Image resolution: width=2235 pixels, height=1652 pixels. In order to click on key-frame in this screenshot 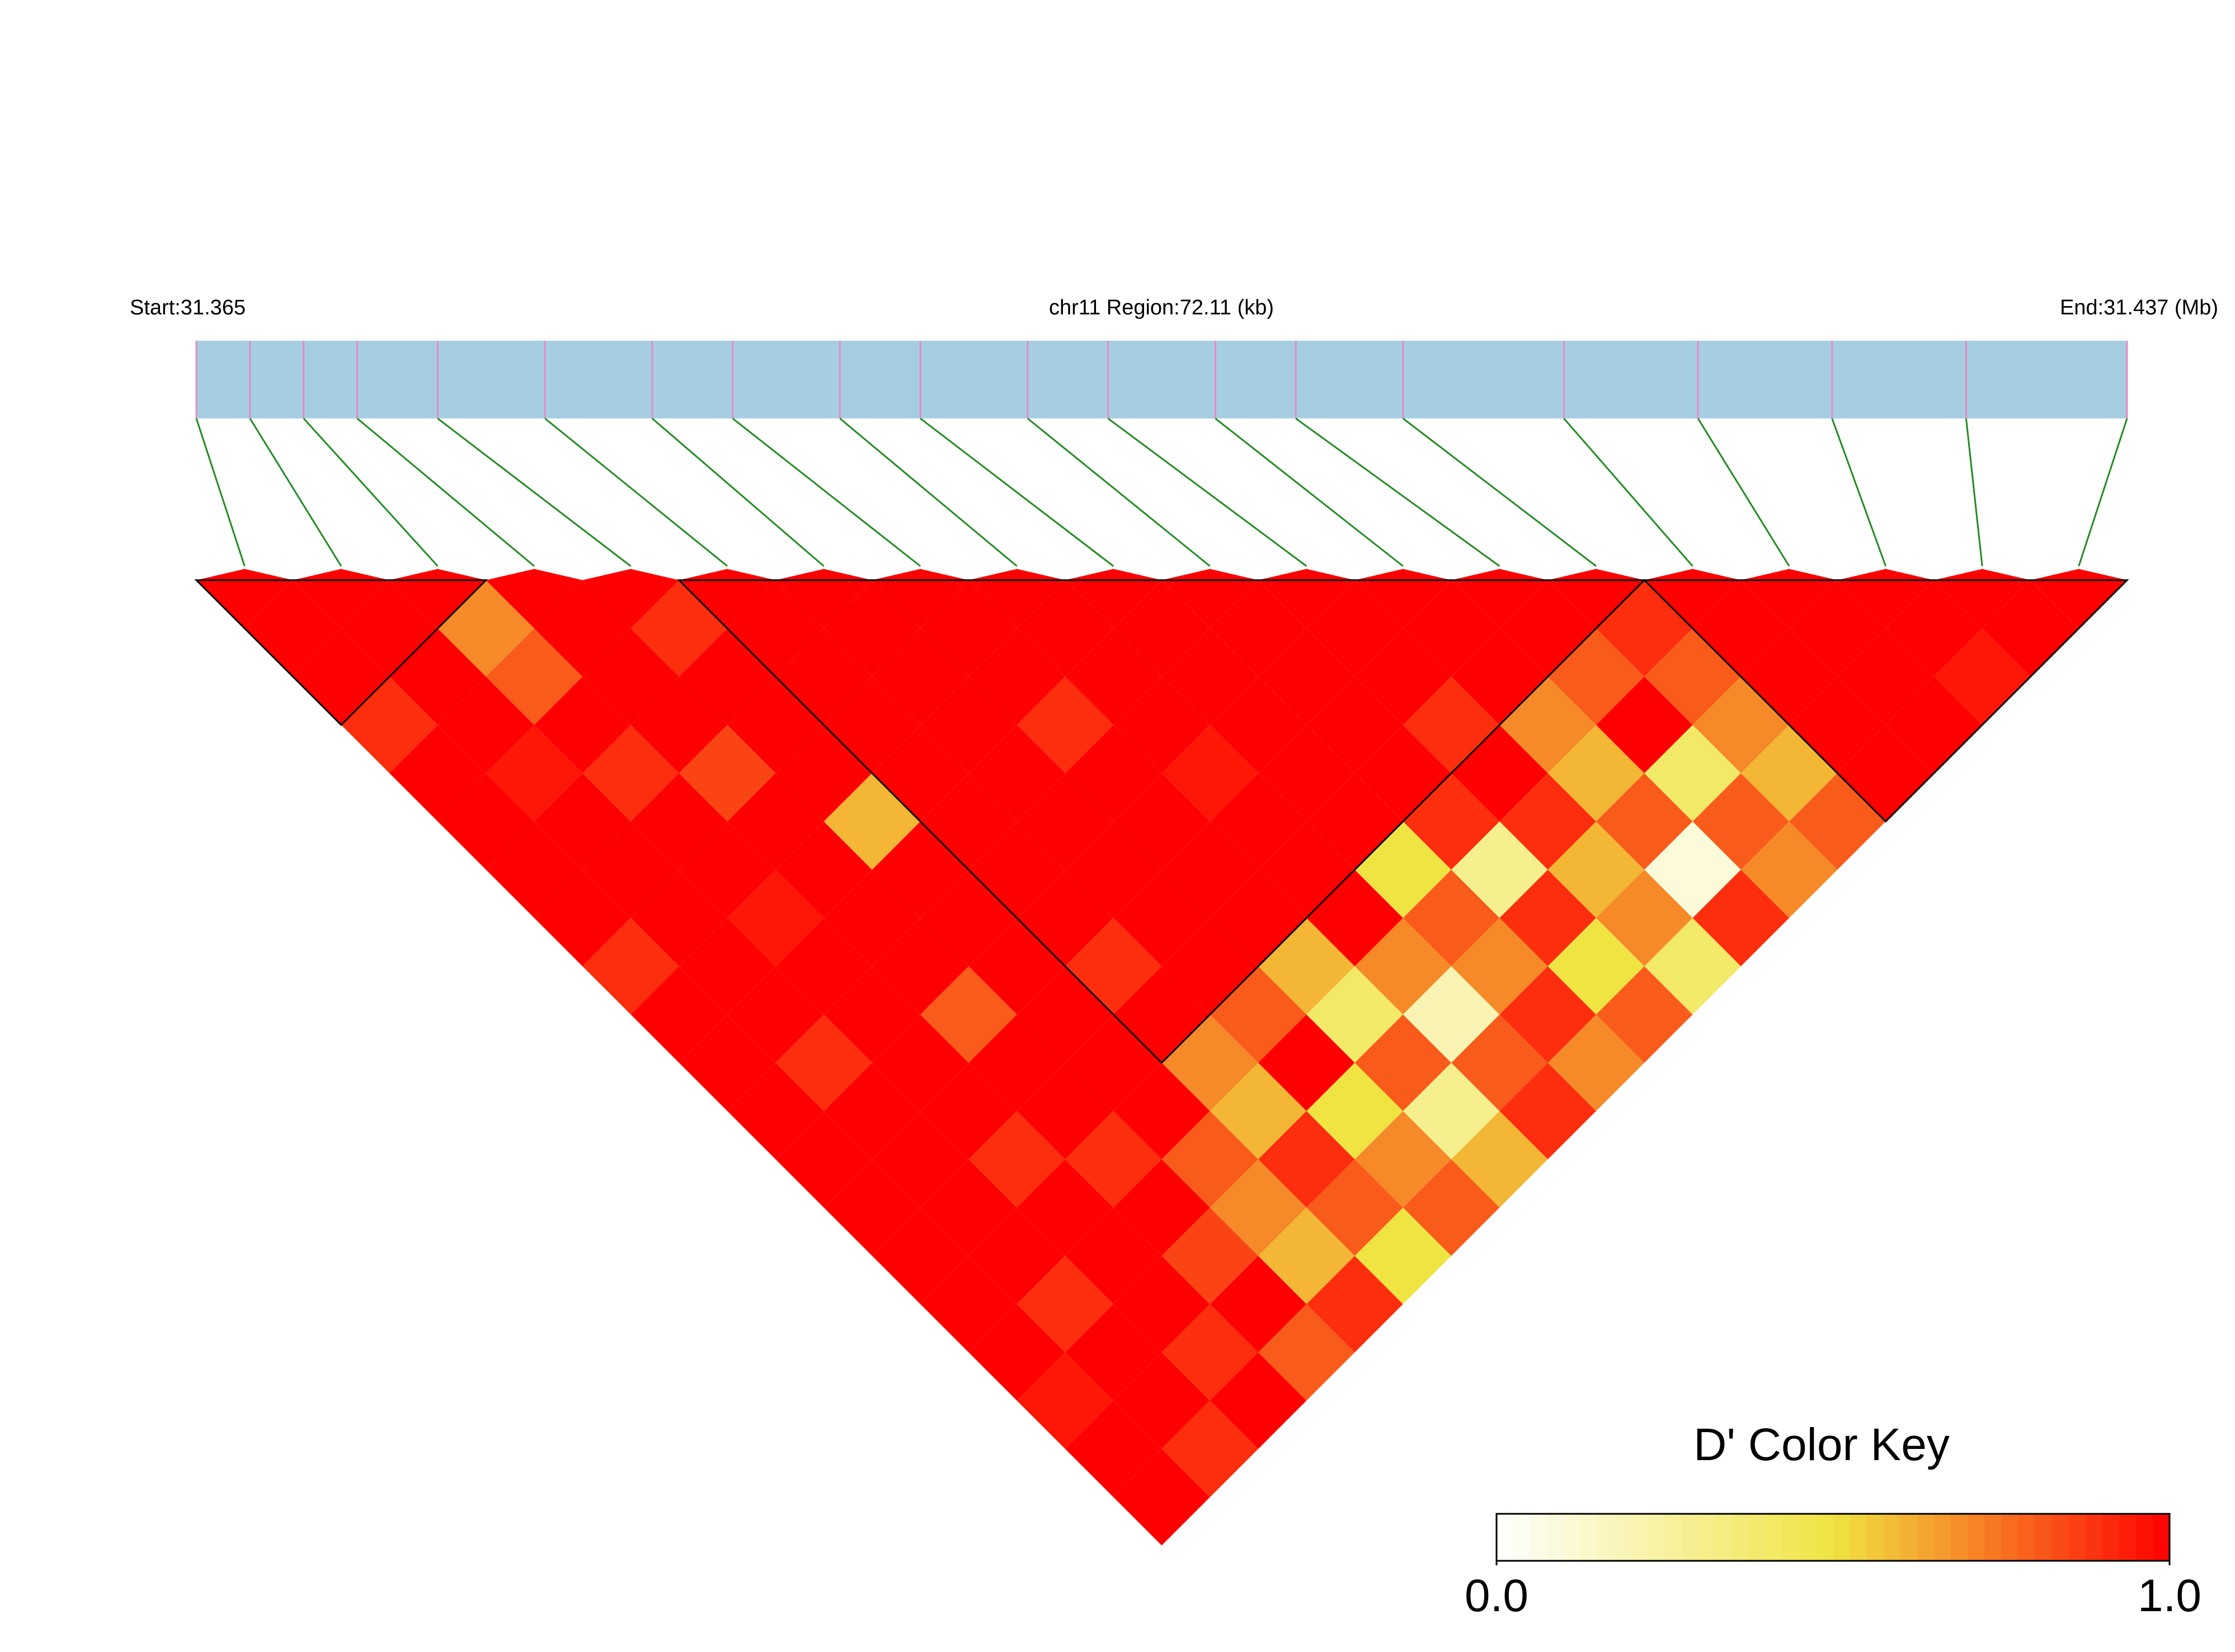, I will do `click(1833, 1537)`.